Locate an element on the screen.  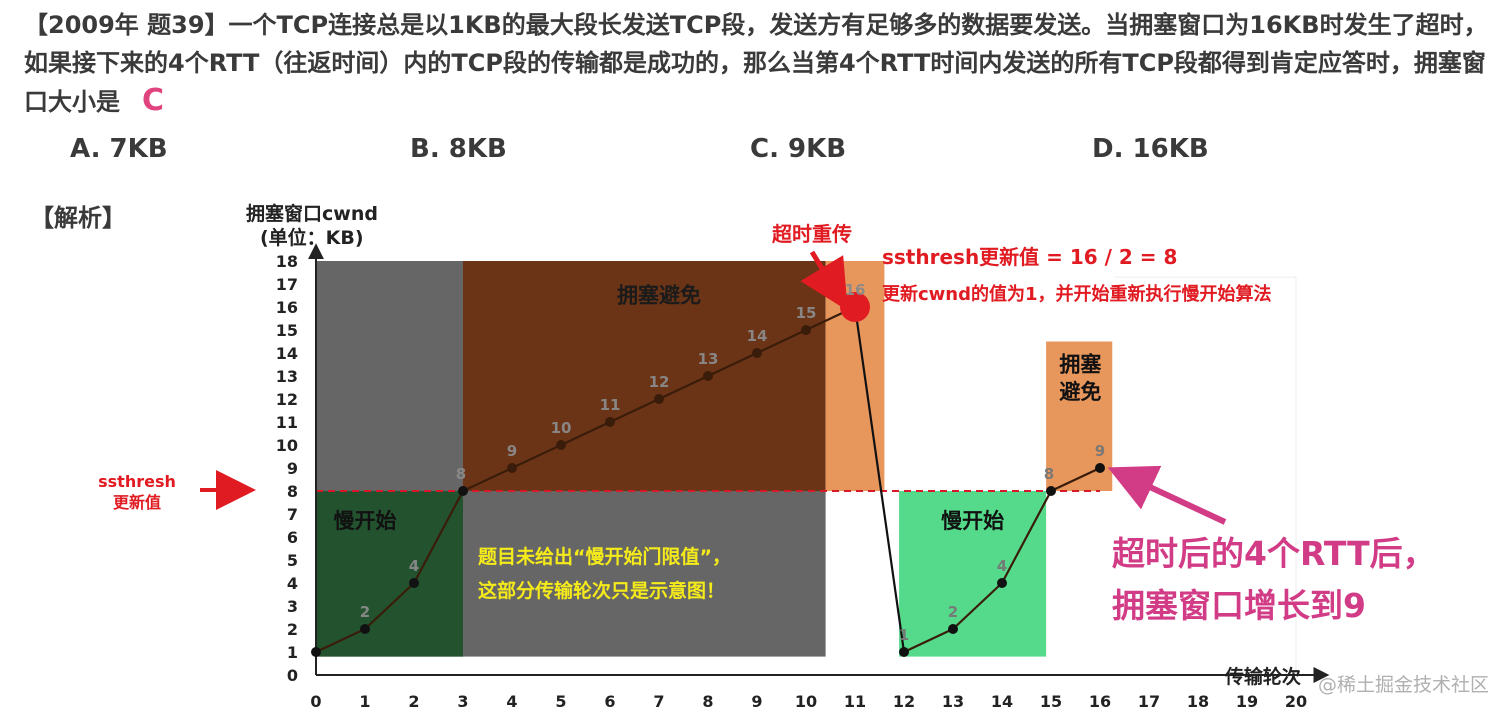
y-axis-title: 拥塞窗口cwnd is located at coordinates (312, 213).